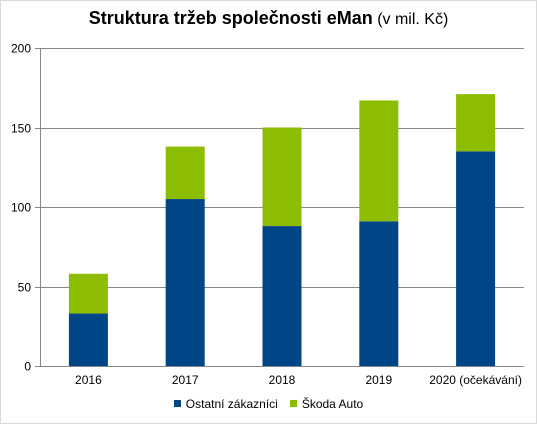  I want to click on x-tick-label-1: 2017, so click(185, 380).